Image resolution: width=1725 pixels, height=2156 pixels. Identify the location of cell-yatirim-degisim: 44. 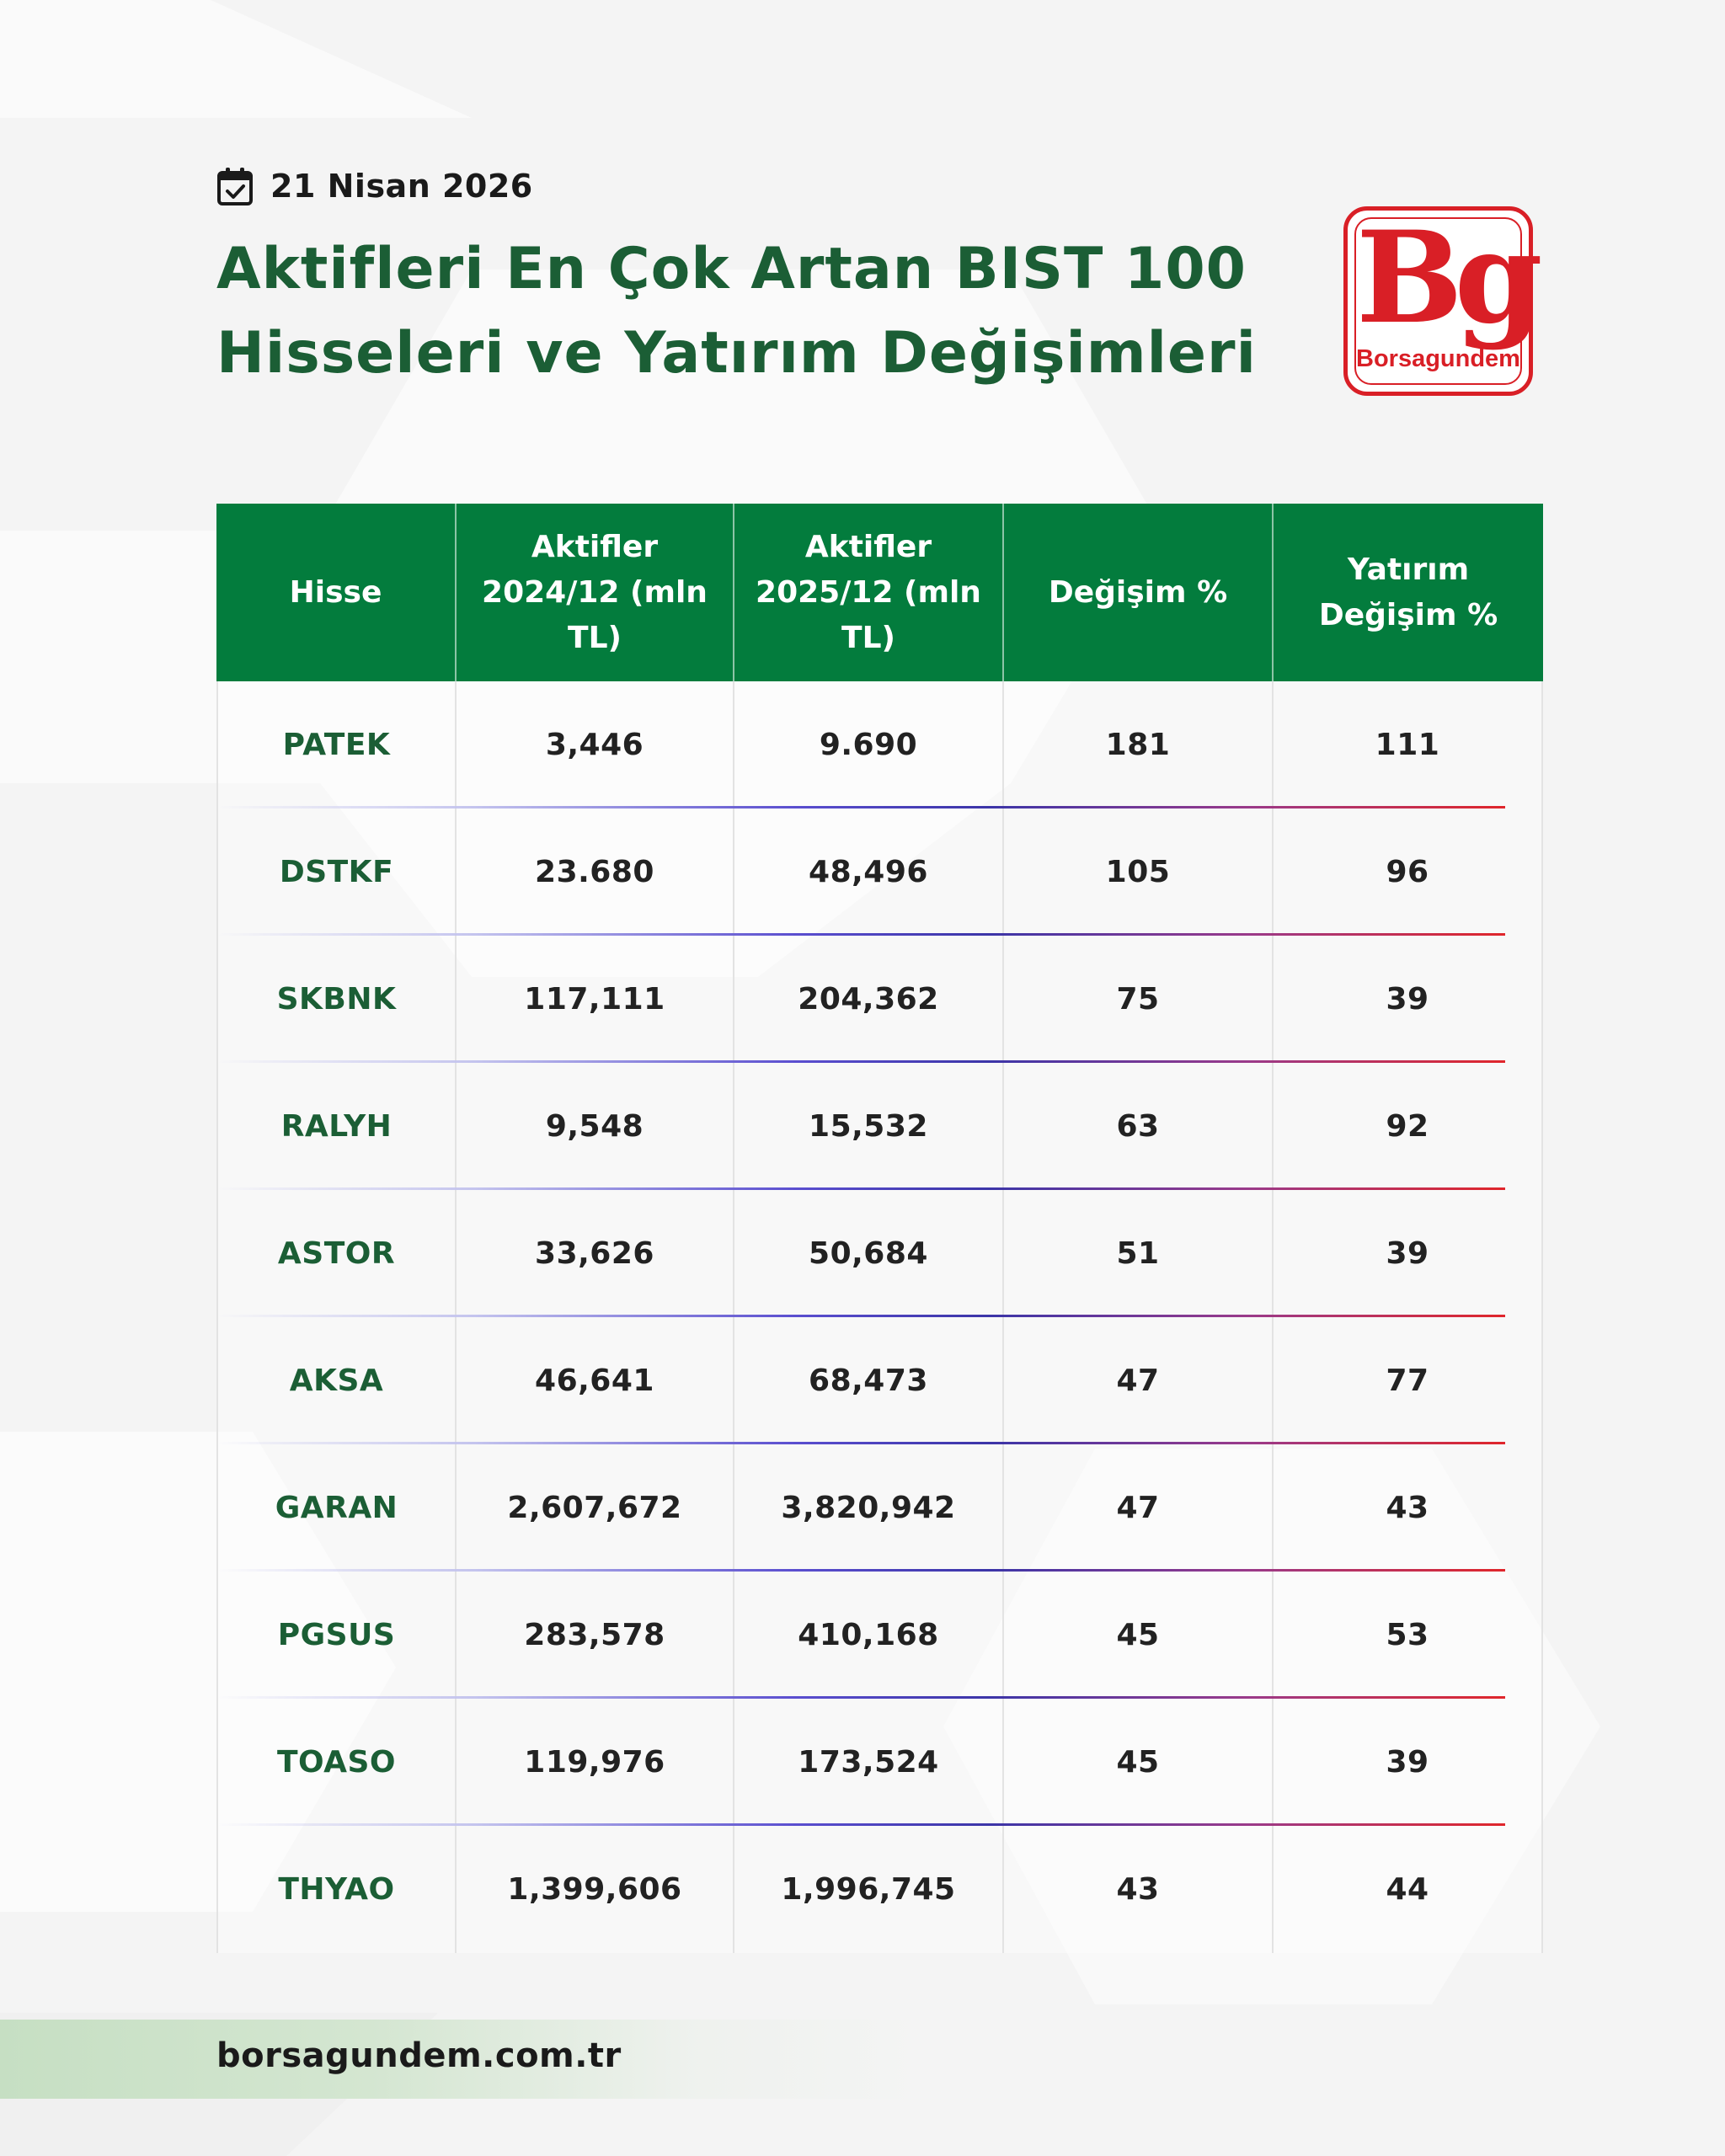
(1408, 1889).